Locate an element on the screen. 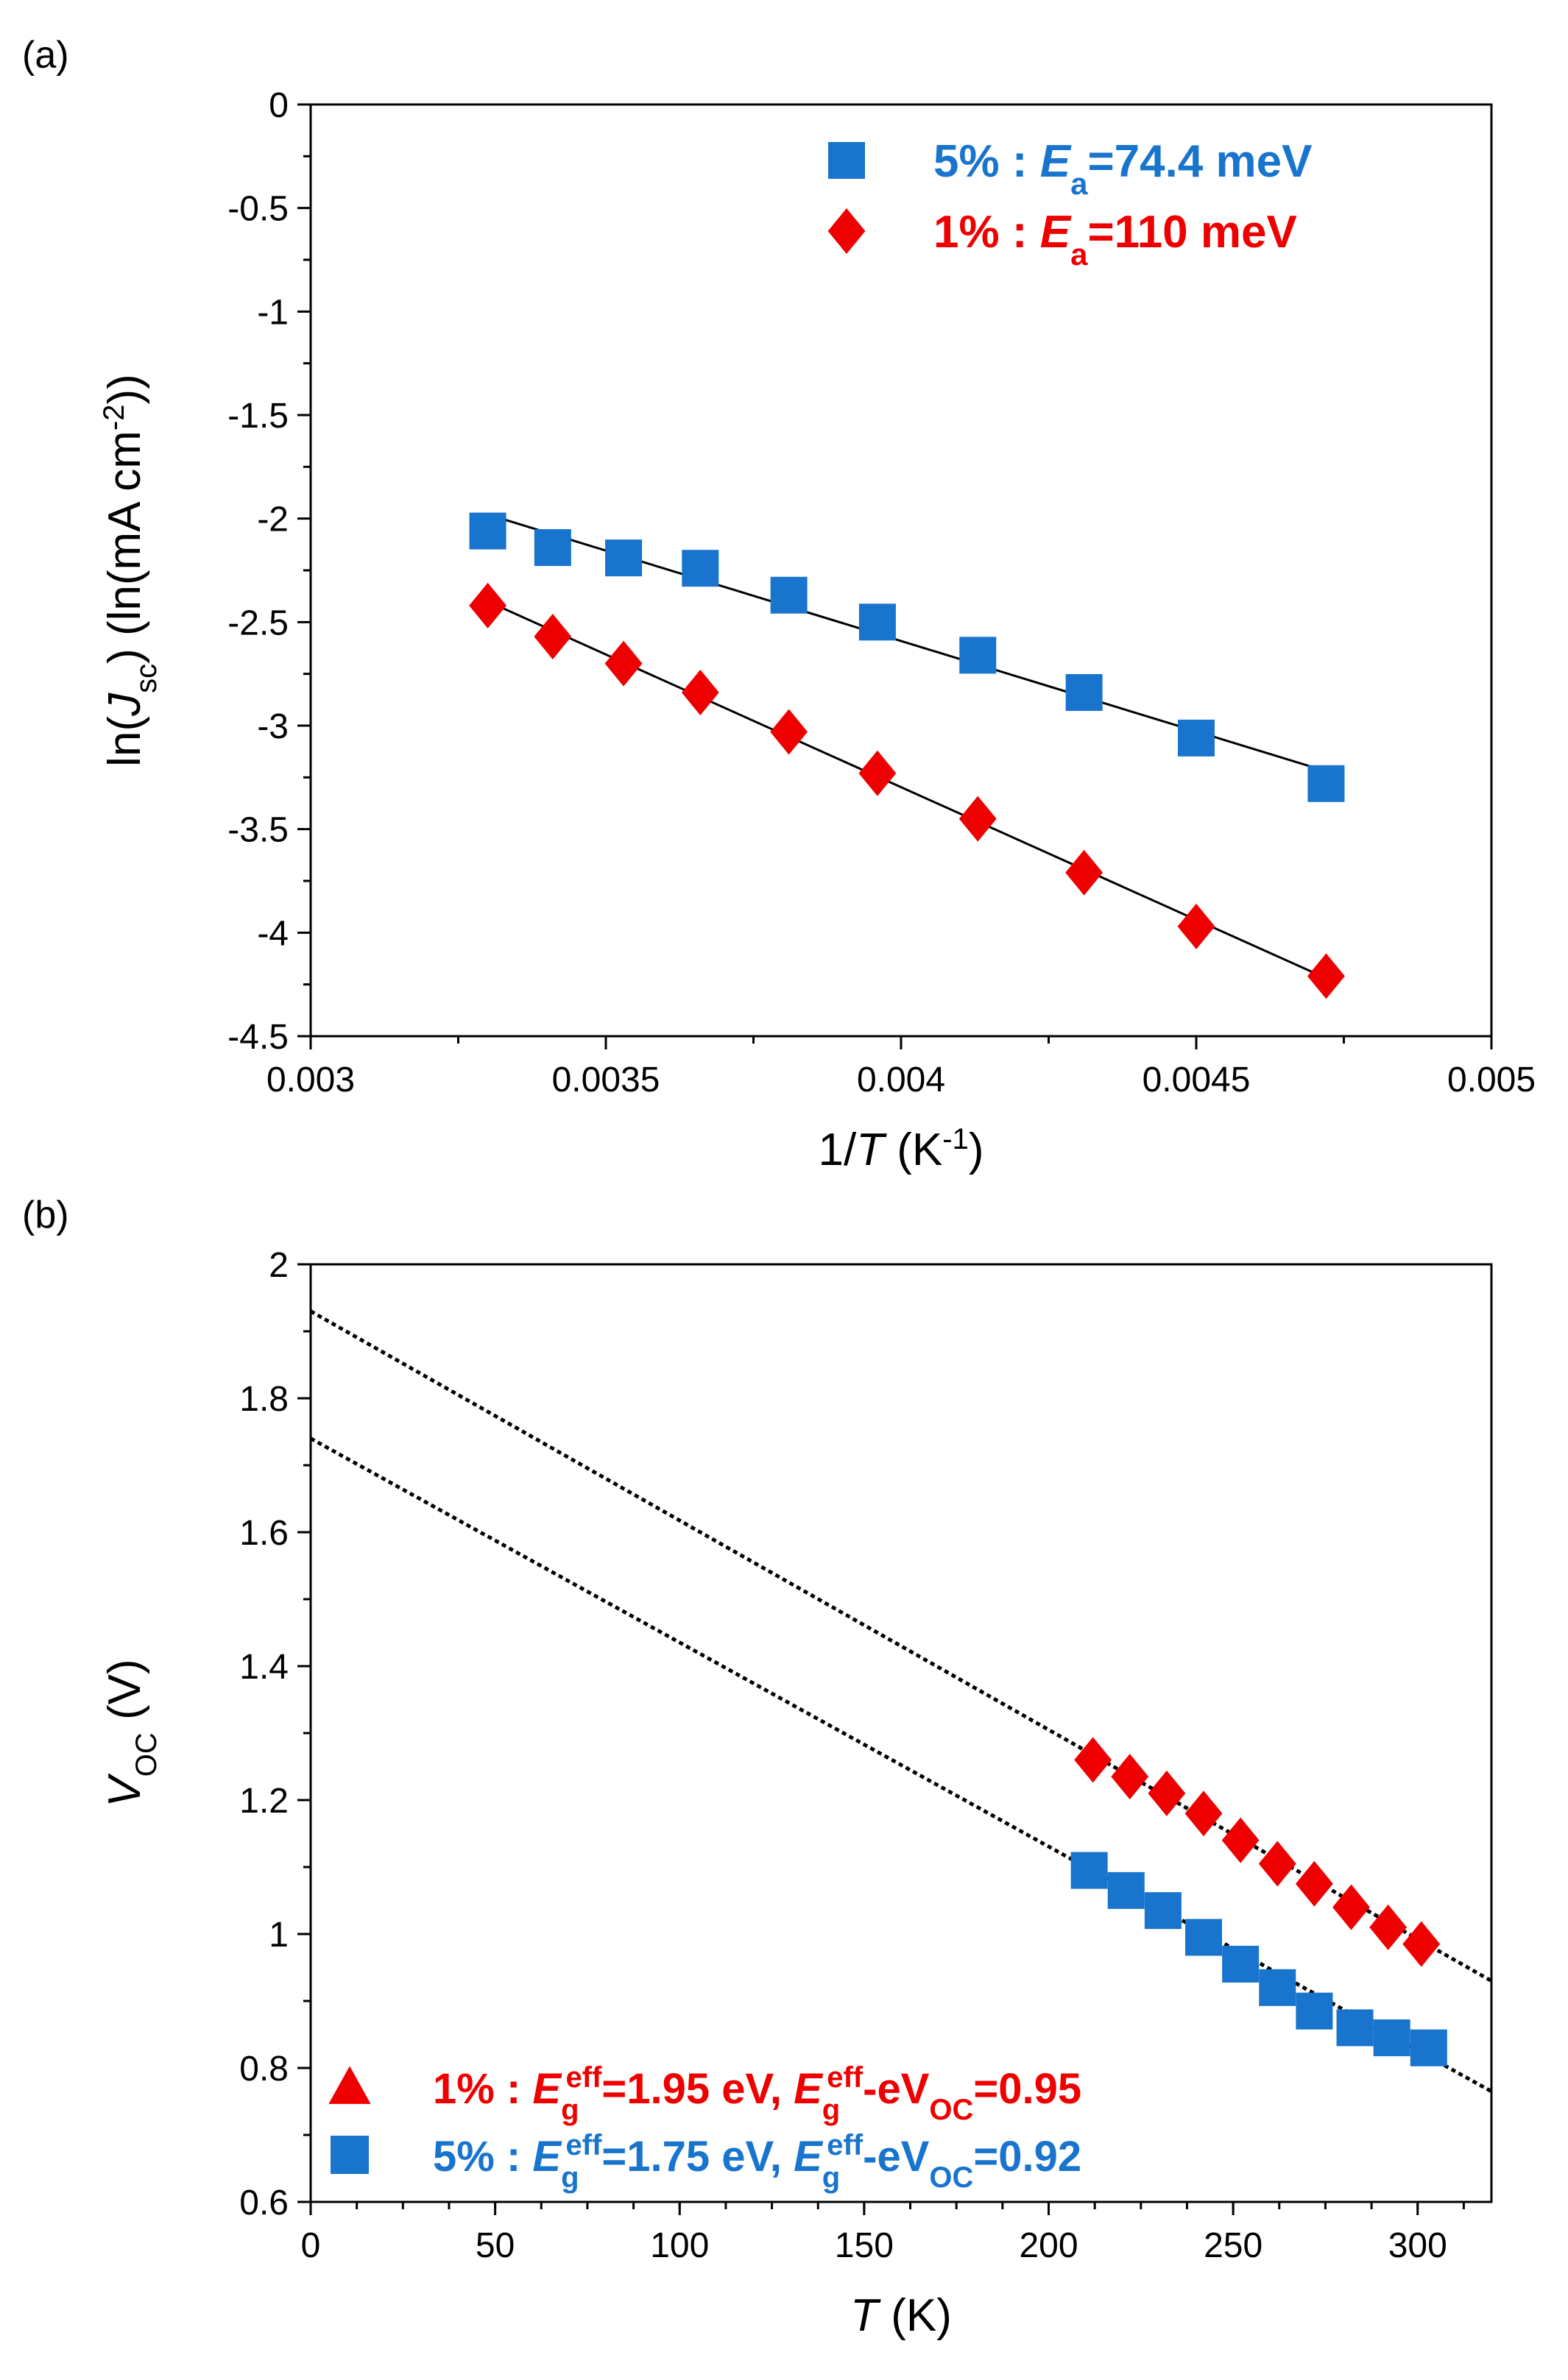 This screenshot has width=1568, height=2380. y-tick-label: 1.6 is located at coordinates (264, 1533).